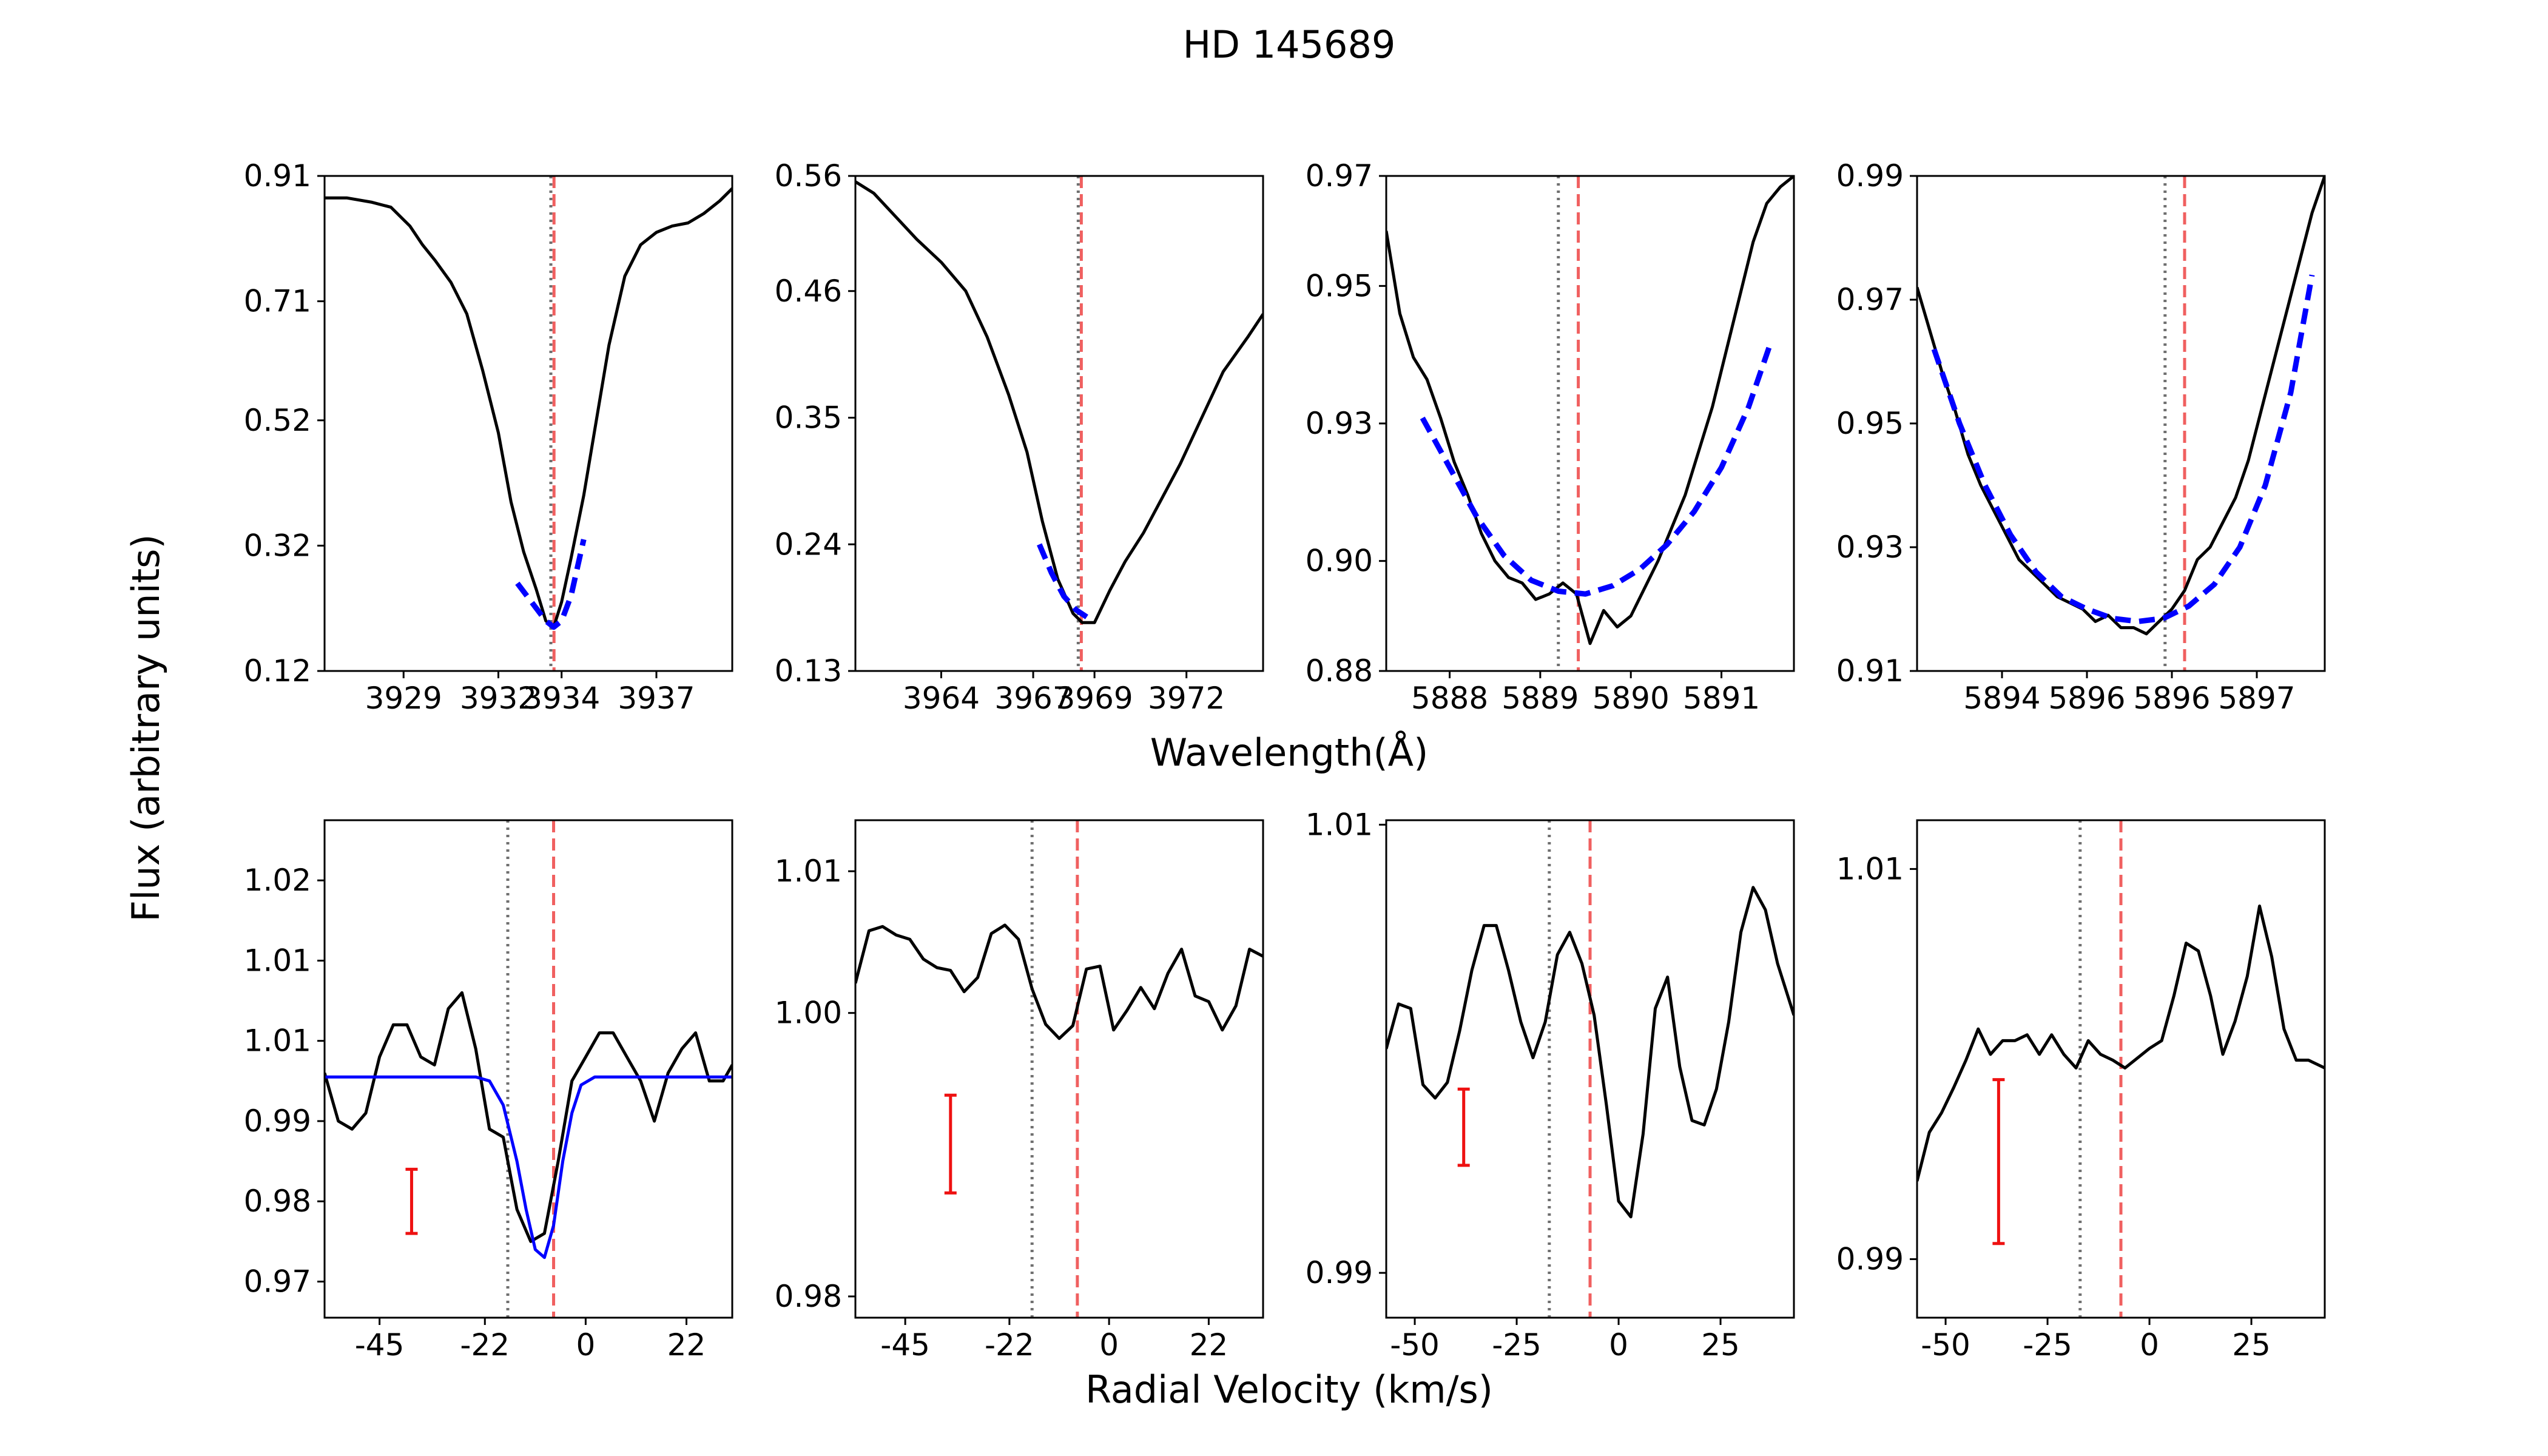  Describe the element at coordinates (277, 301) in the screenshot. I see `y-tick-label: 0.71` at that location.